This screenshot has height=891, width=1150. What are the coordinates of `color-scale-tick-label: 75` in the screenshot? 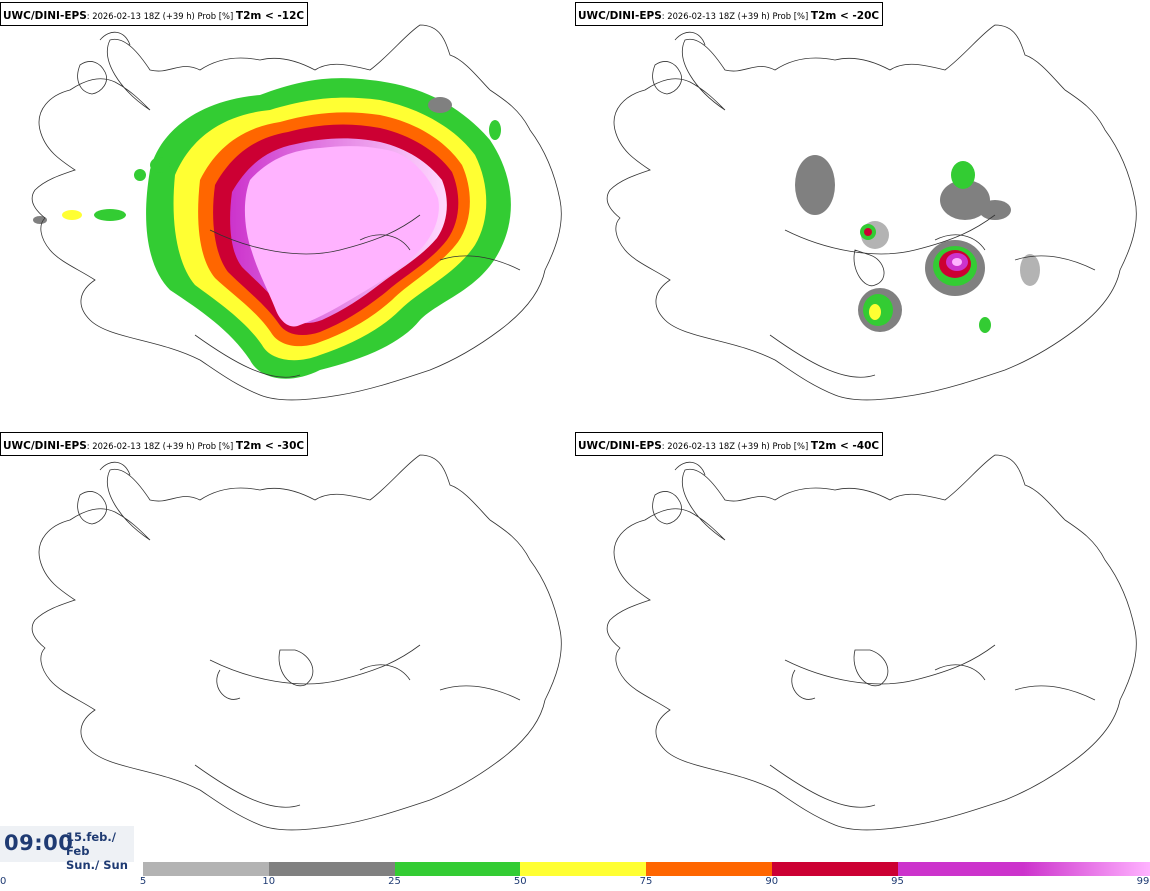 It's located at (646, 881).